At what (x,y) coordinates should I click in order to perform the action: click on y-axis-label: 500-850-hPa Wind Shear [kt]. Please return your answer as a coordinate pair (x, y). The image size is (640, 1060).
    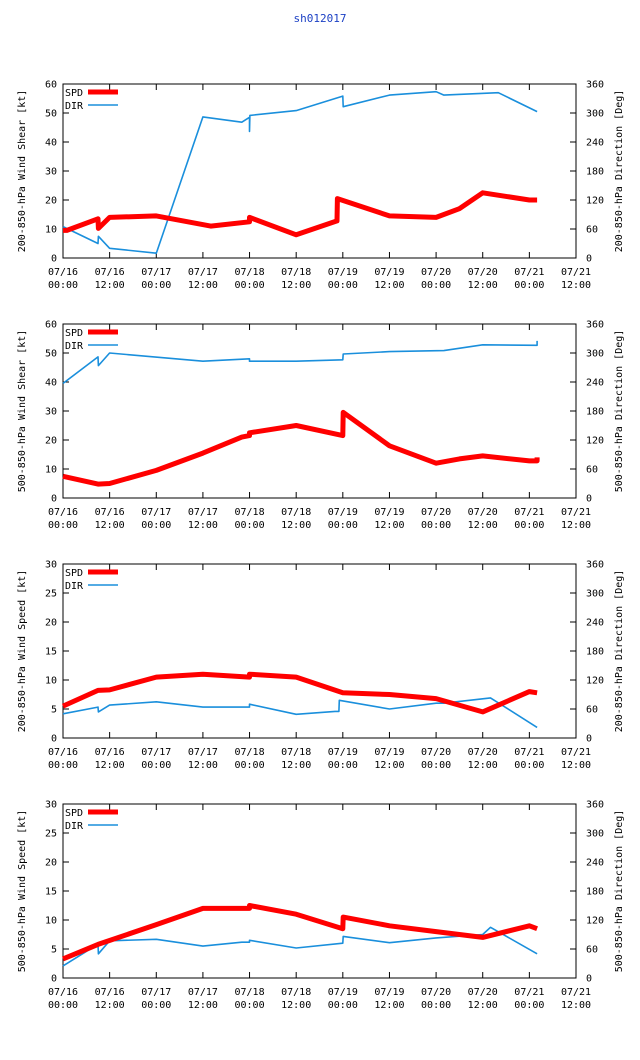
    Looking at the image, I should click on (22, 411).